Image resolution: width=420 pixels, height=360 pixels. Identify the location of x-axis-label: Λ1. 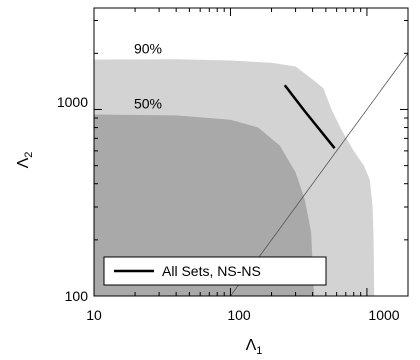
(254, 347).